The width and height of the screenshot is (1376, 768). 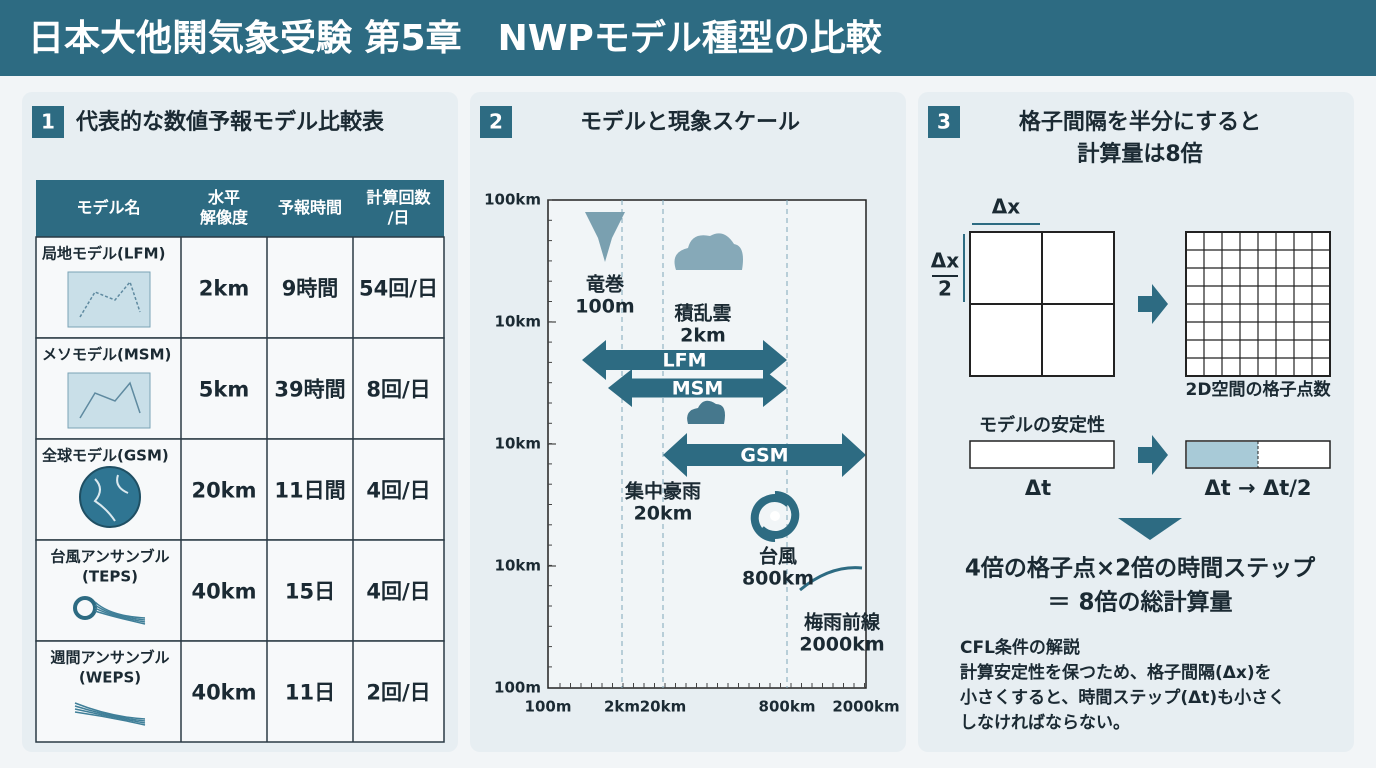 What do you see at coordinates (1045, 723) in the screenshot?
I see `cfl-text: しなければならない。` at bounding box center [1045, 723].